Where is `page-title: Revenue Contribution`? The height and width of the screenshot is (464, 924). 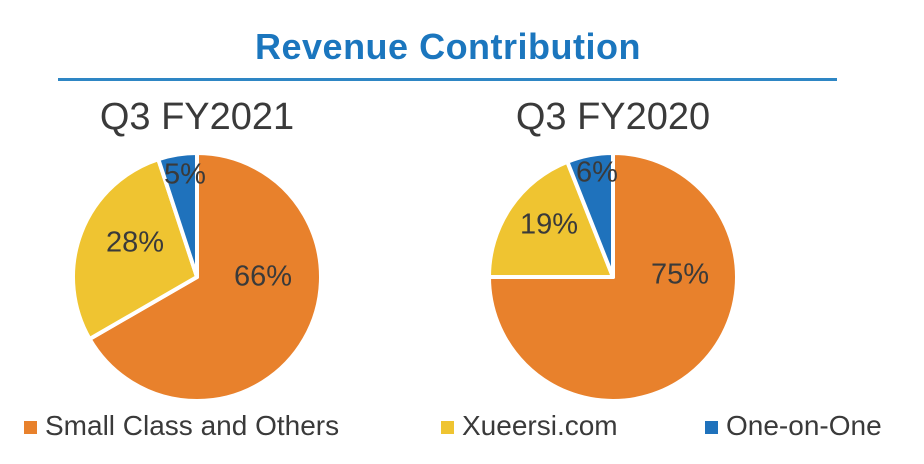
page-title: Revenue Contribution is located at coordinates (448, 46).